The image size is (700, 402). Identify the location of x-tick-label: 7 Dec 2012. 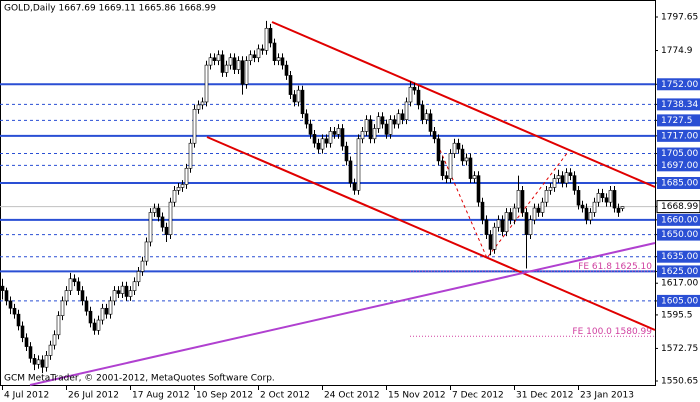
(478, 396).